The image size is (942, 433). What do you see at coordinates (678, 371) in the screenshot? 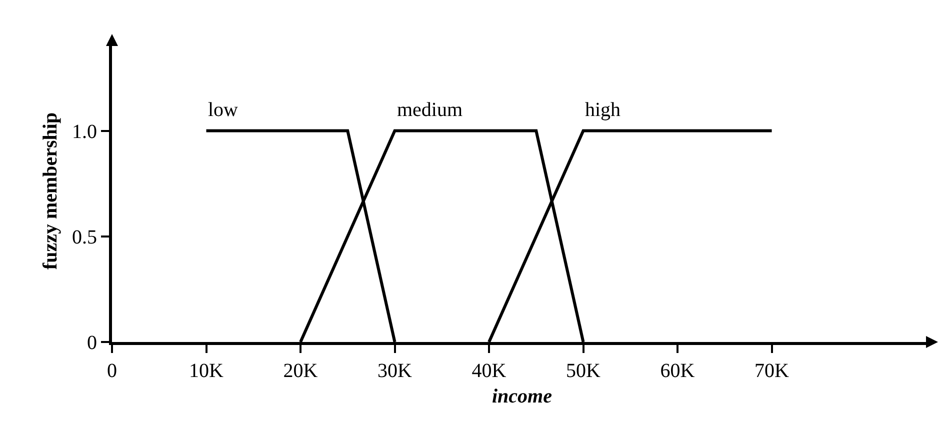
I see `x-tick-label: 60K` at bounding box center [678, 371].